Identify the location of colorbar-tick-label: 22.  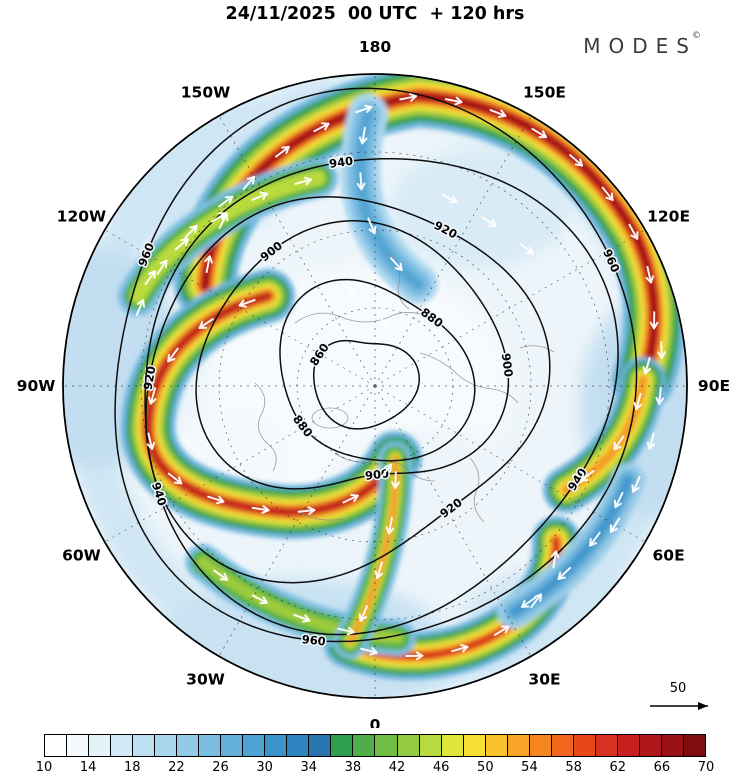
(176, 767).